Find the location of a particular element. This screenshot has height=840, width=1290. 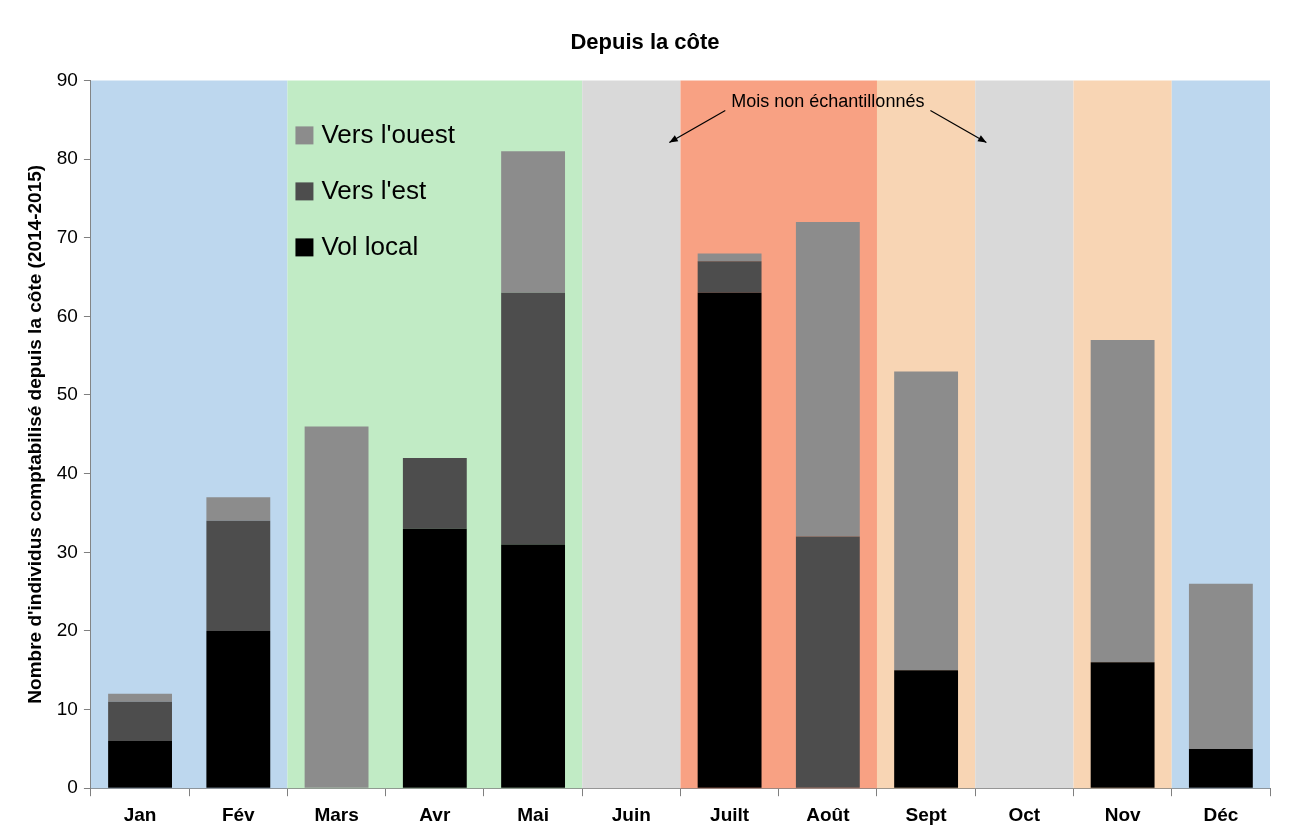

x-tick-label: Oct is located at coordinates (1024, 814).